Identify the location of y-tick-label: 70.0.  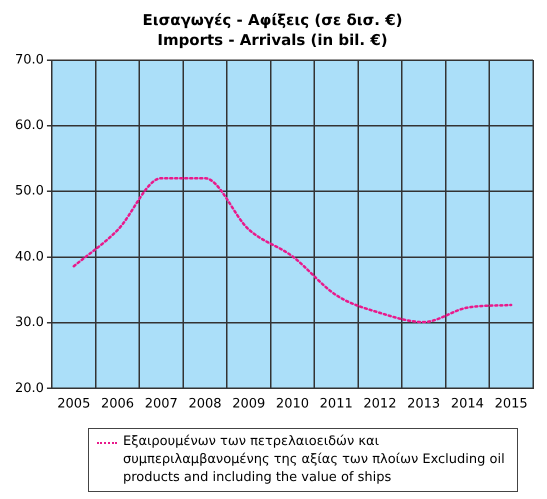
(29, 60).